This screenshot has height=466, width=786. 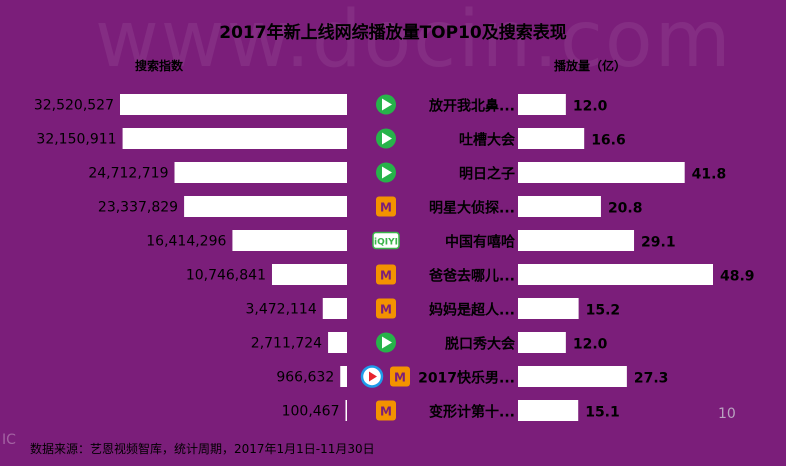 I want to click on right-value-label: 29.1, so click(x=658, y=243).